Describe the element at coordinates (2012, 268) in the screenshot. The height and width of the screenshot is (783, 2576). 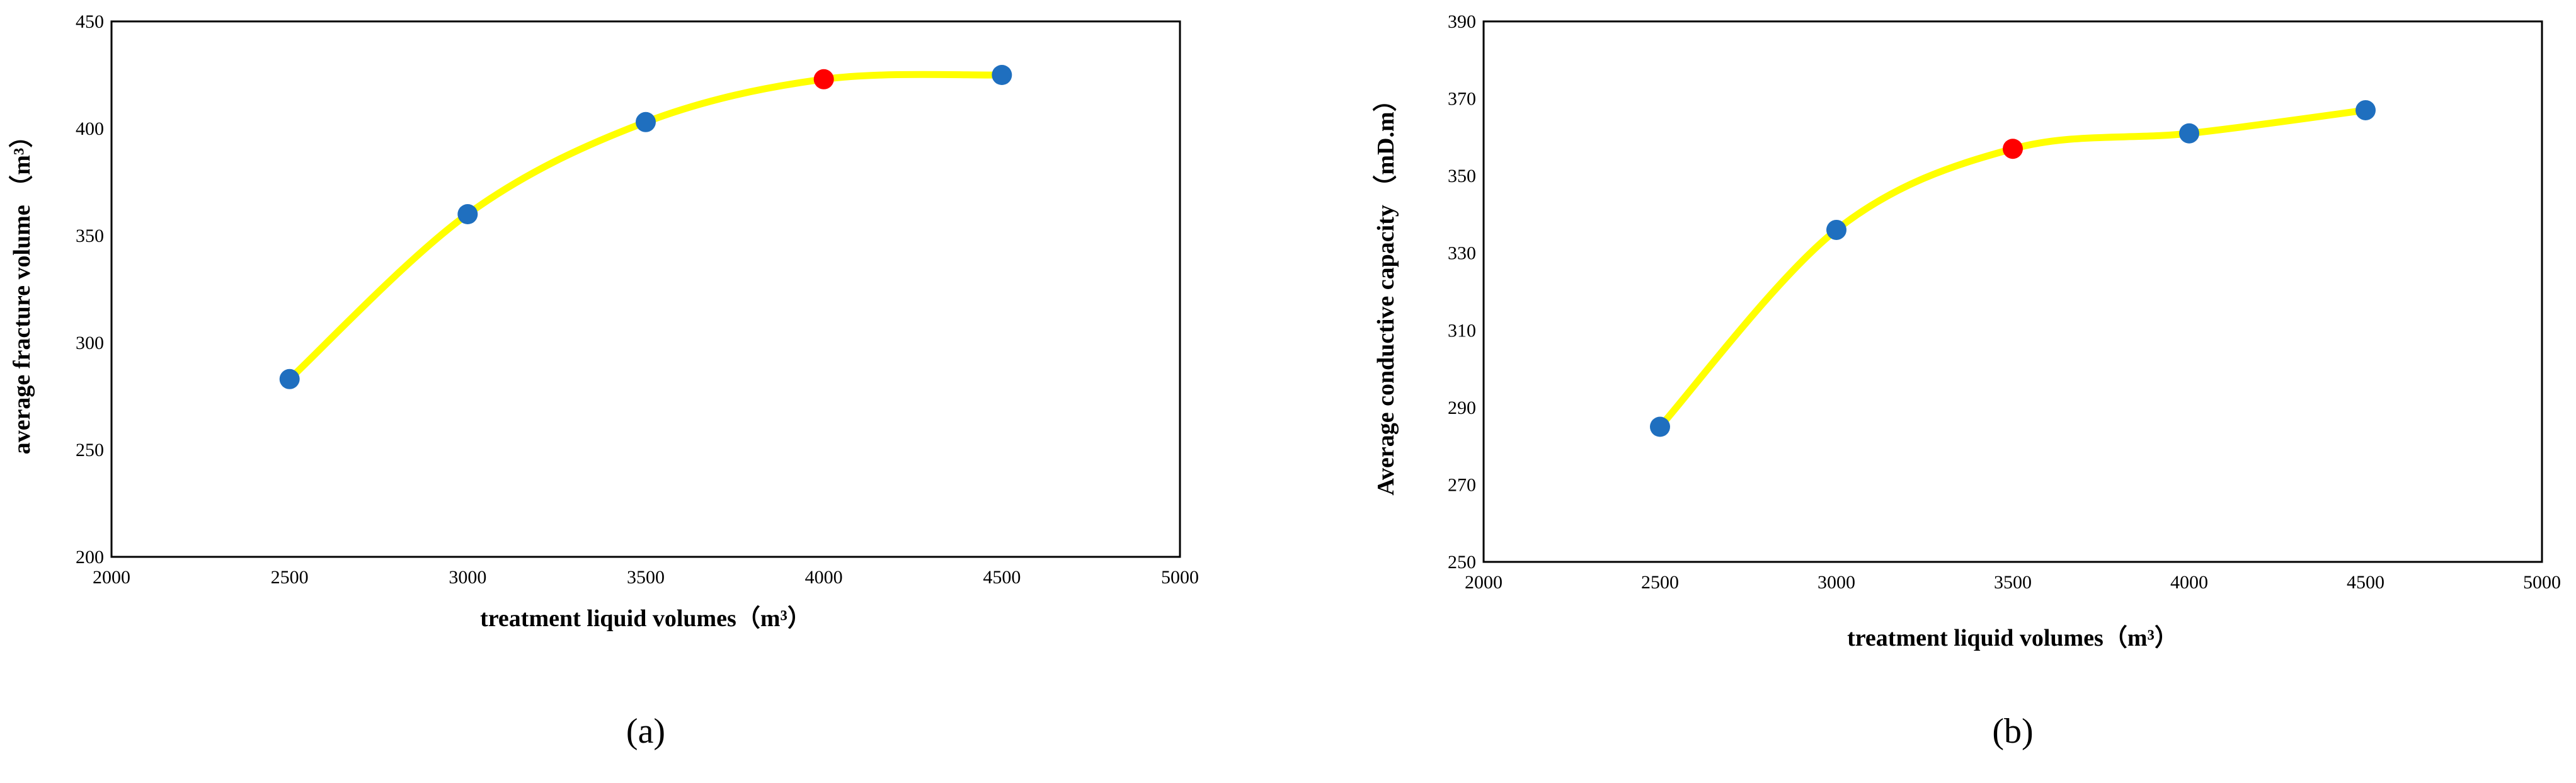
I see `series-line` at that location.